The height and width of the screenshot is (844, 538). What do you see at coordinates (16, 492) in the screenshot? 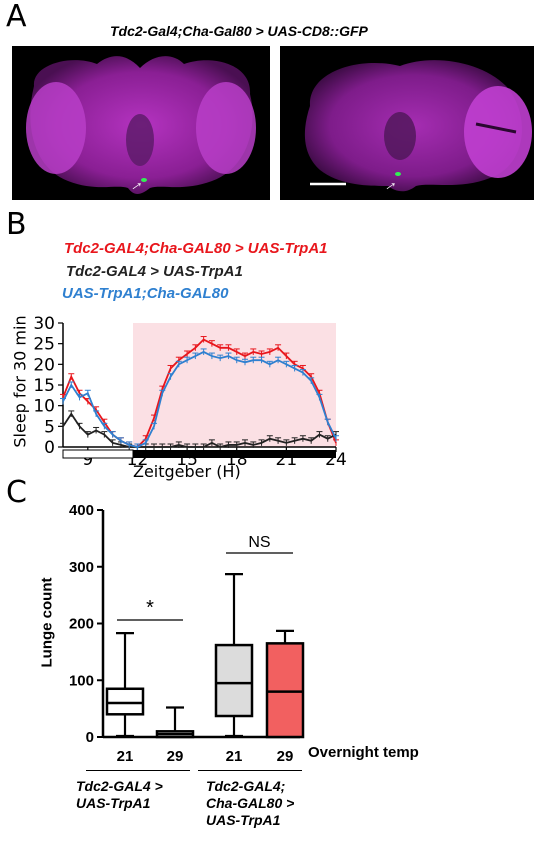
I see `panel-c-letter: C` at bounding box center [16, 492].